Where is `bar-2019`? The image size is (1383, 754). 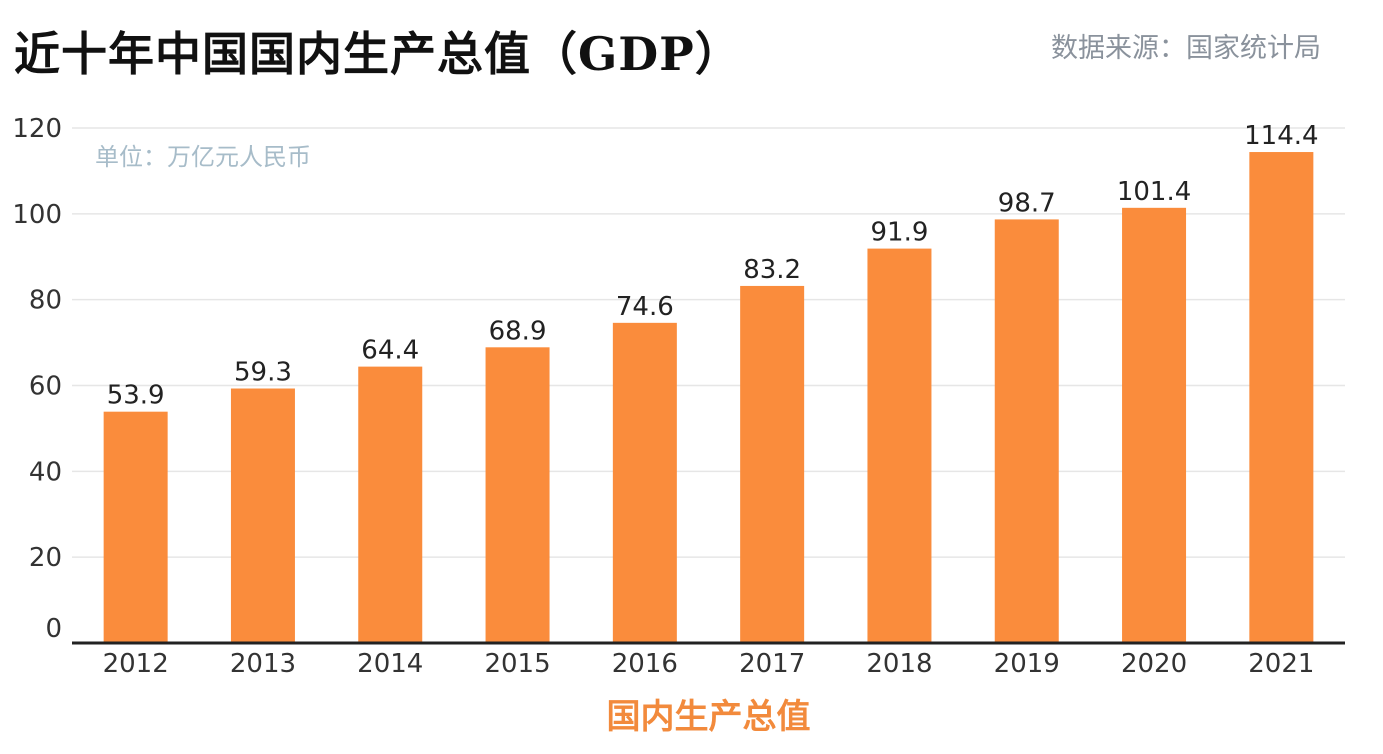 bar-2019 is located at coordinates (1026, 431).